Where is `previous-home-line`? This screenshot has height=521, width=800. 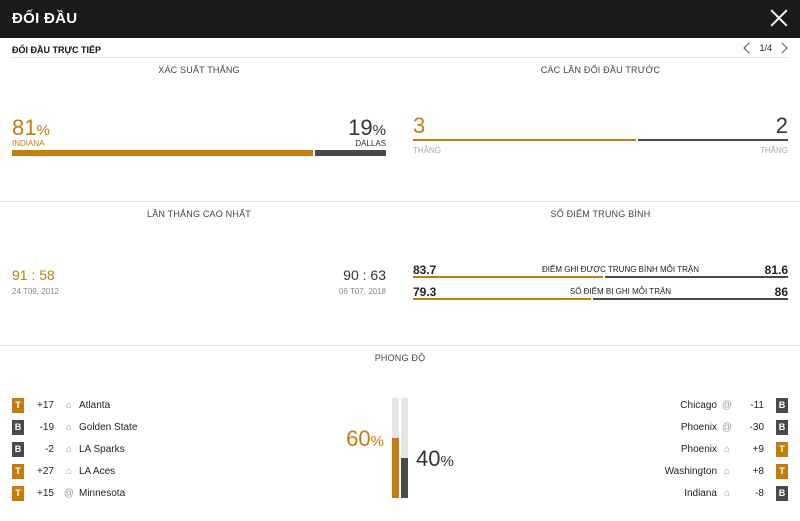 previous-home-line is located at coordinates (524, 140).